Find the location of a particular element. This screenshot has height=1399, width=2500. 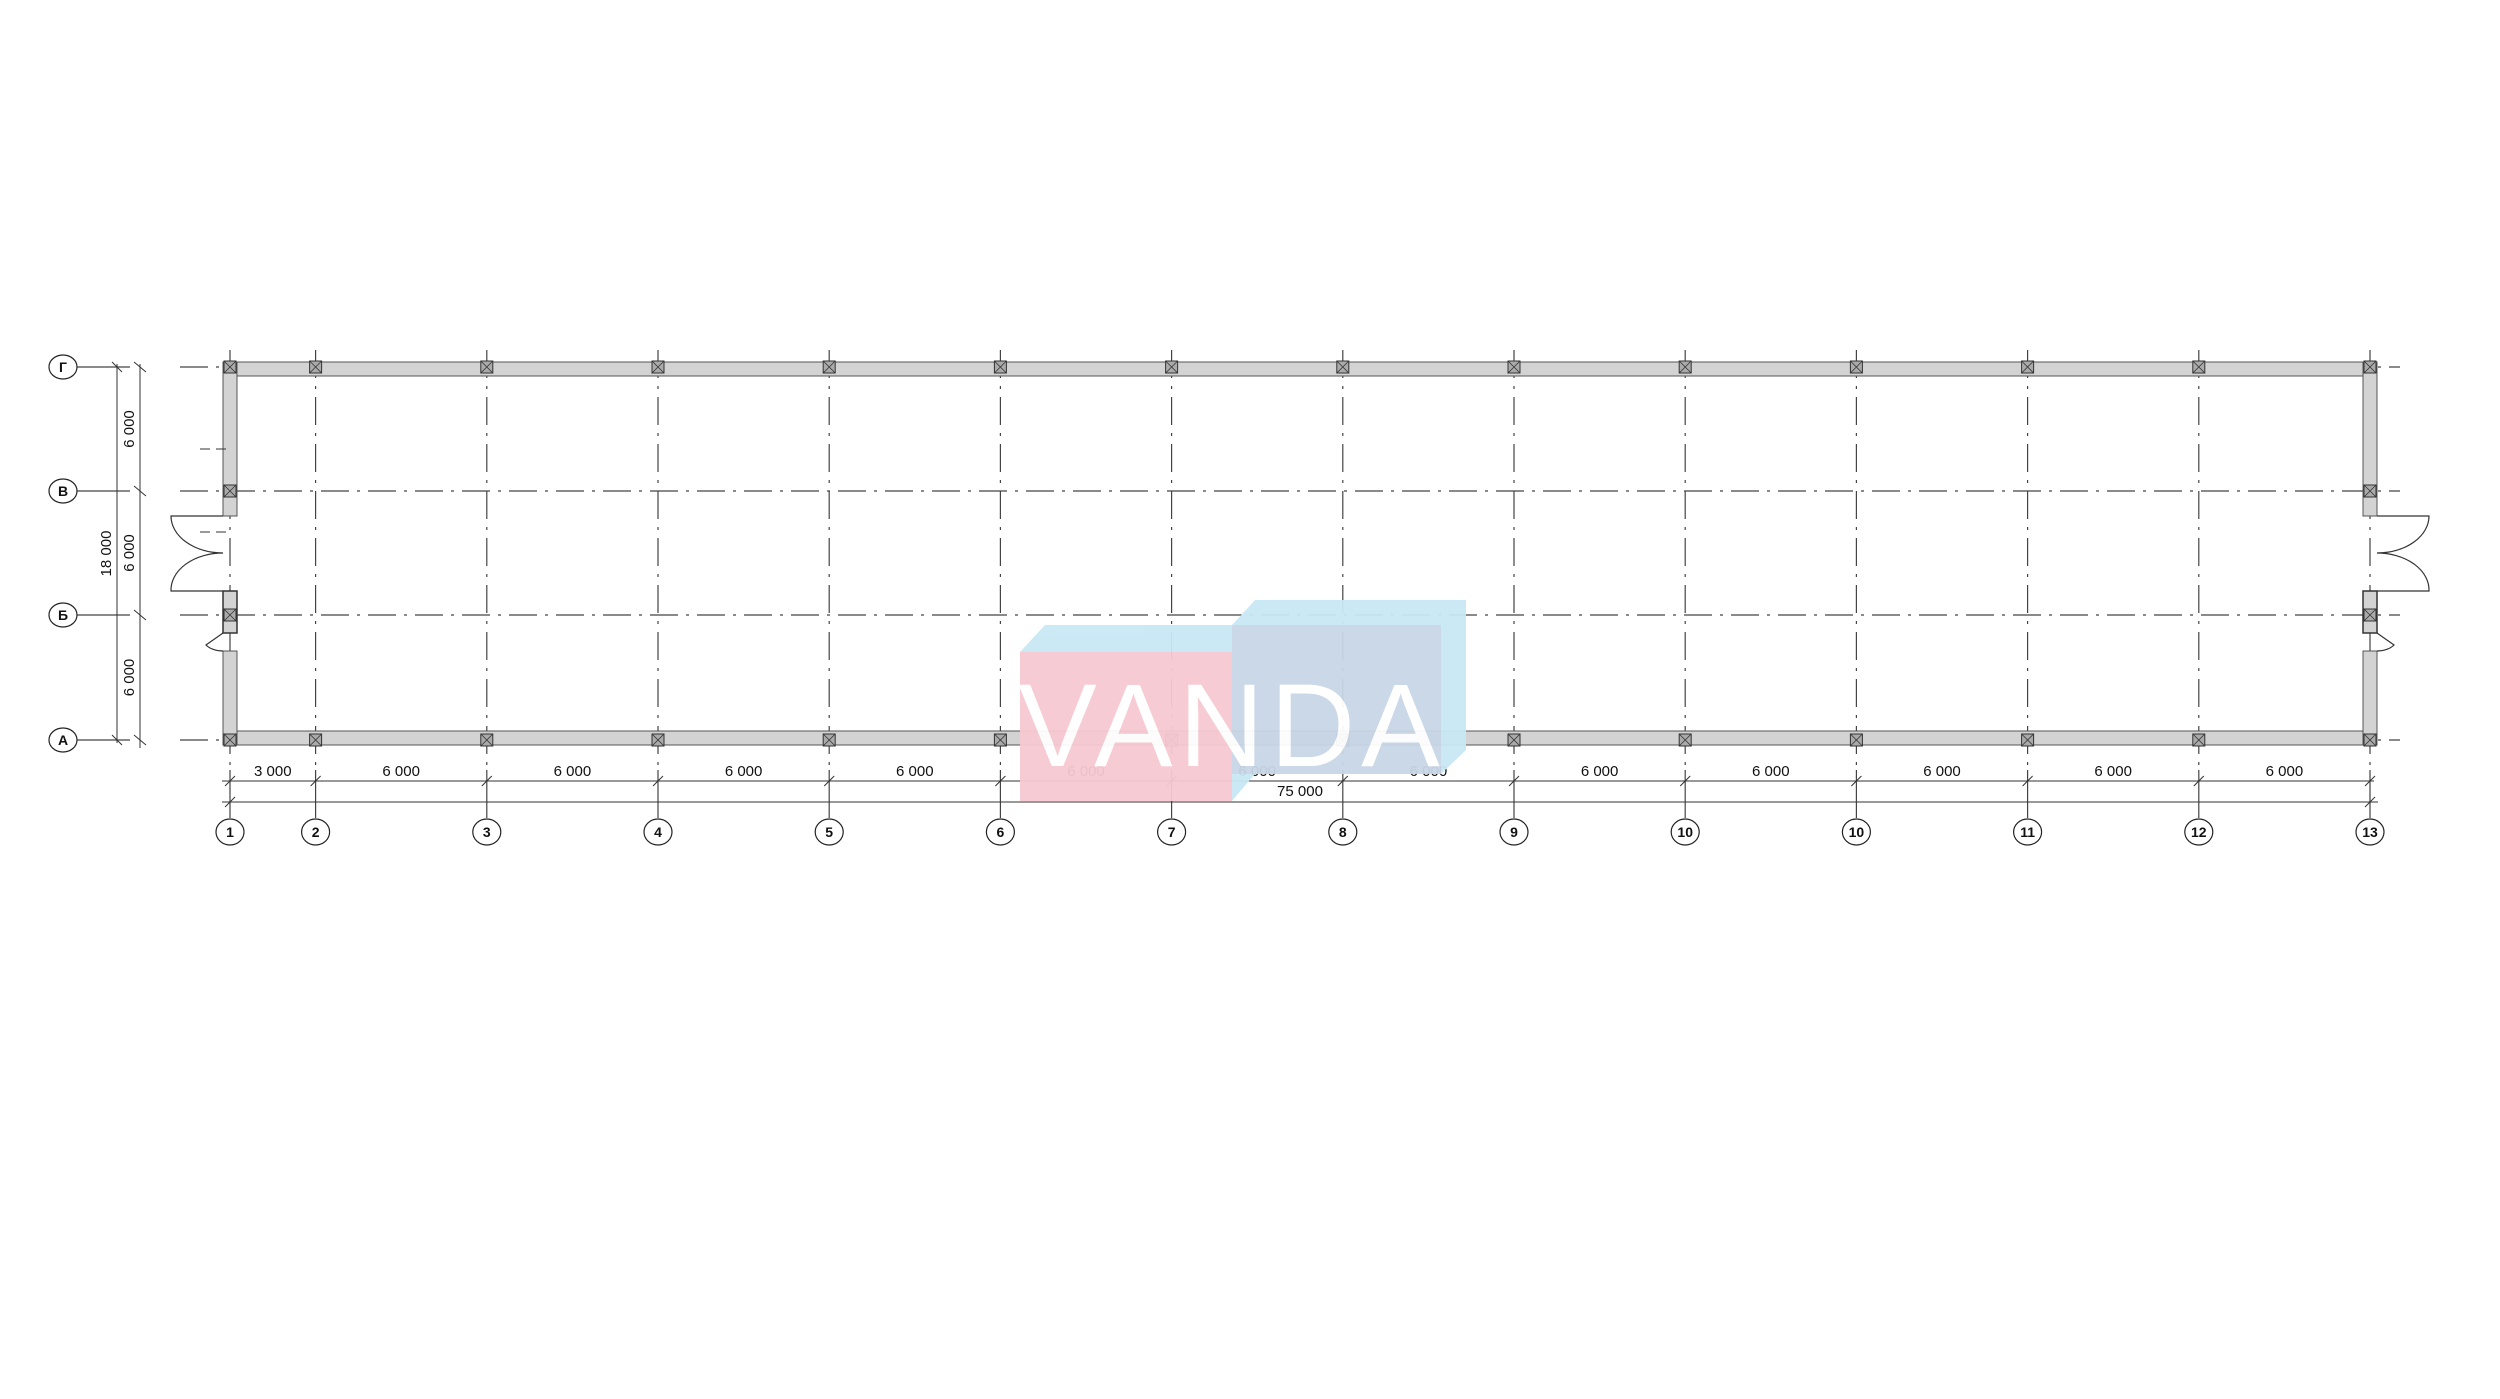

double-door-east is located at coordinates (2403, 553).